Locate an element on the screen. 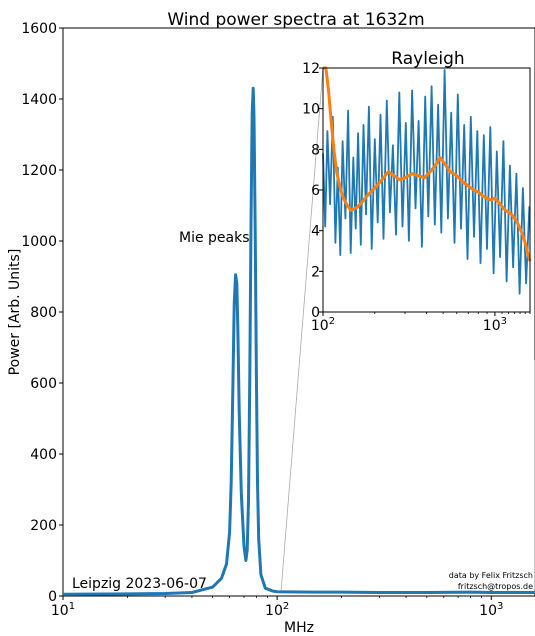 The width and height of the screenshot is (535, 636). y-tick-label: 1600 is located at coordinates (39, 29).